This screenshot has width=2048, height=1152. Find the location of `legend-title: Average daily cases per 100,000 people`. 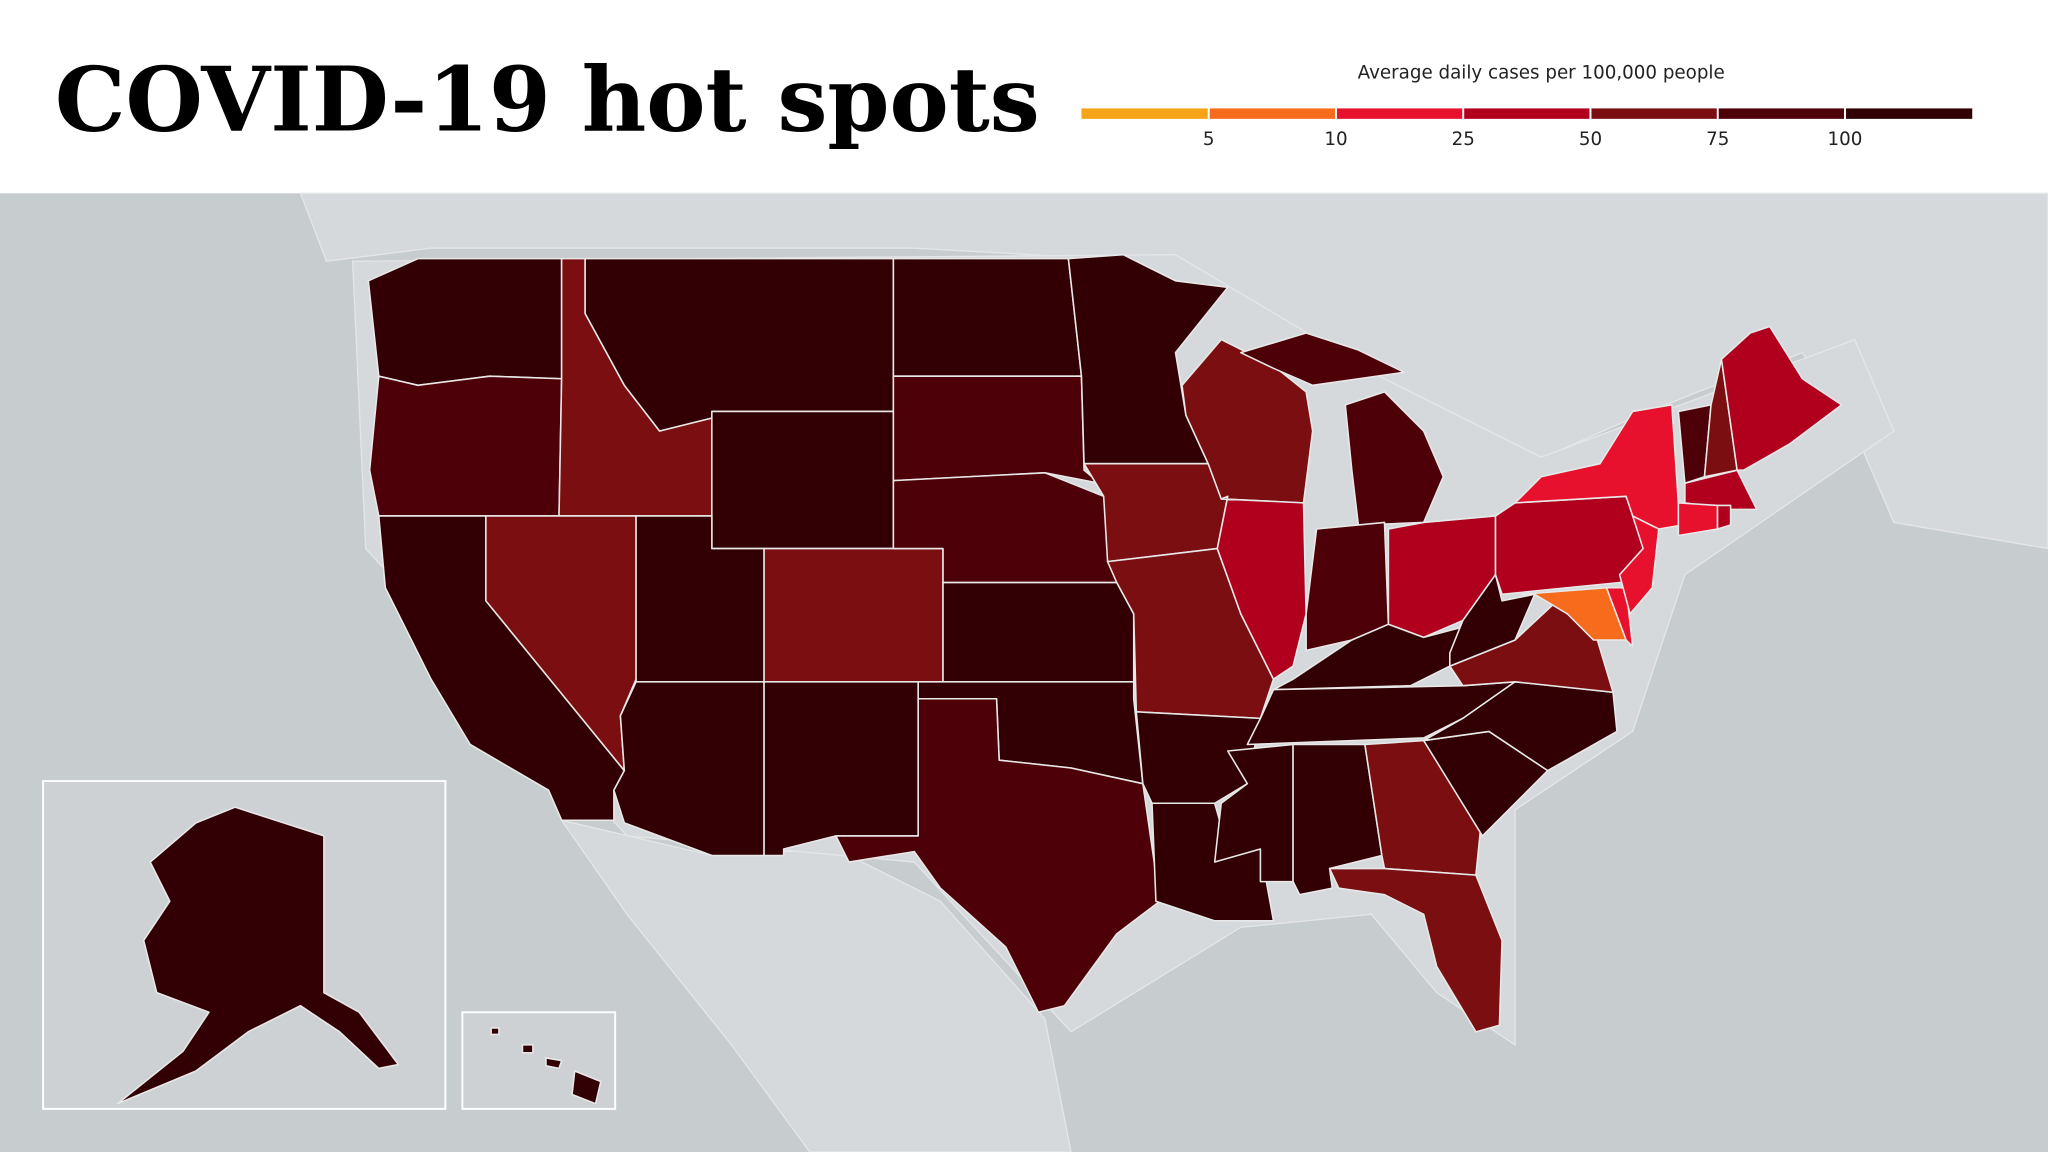

legend-title: Average daily cases per 100,000 people is located at coordinates (1541, 72).